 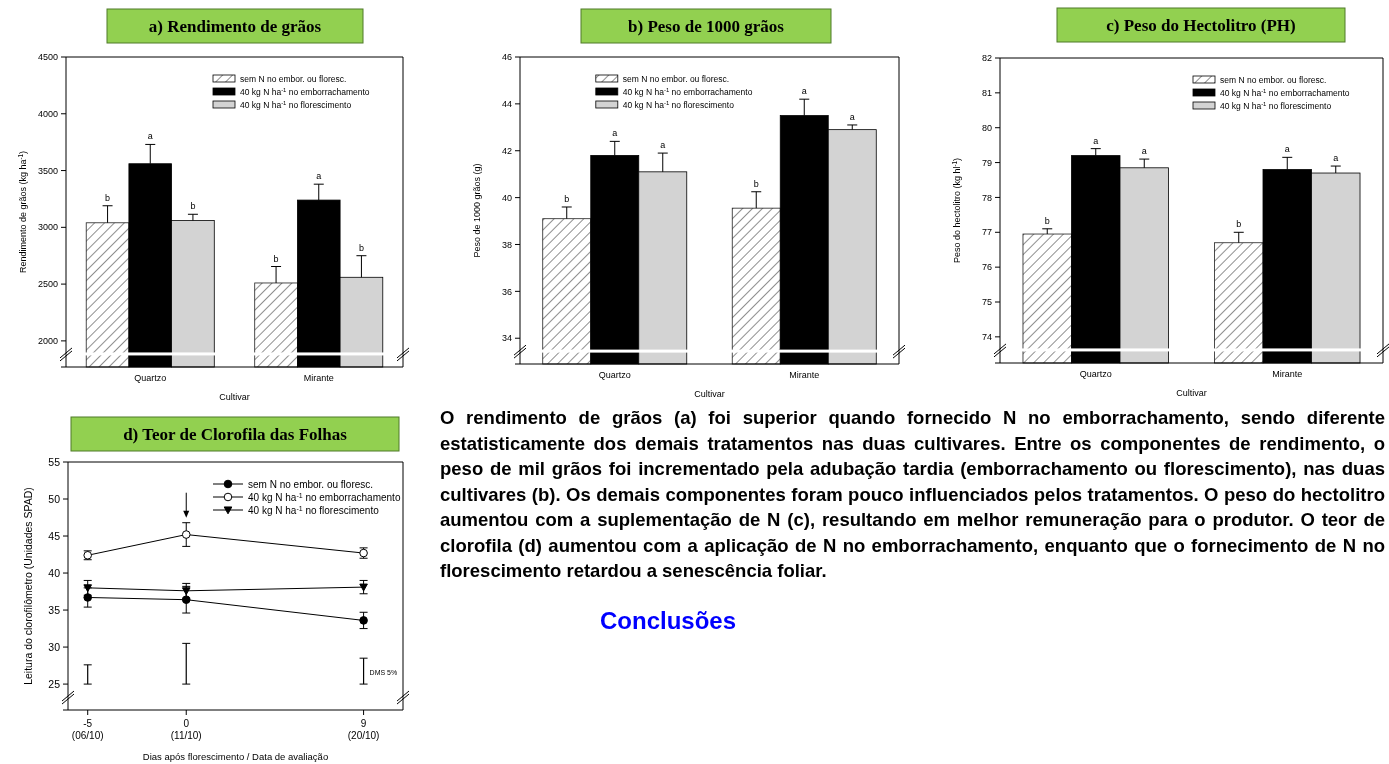 What do you see at coordinates (986, 232) in the screenshot?
I see `y-tick-label: 77` at bounding box center [986, 232].